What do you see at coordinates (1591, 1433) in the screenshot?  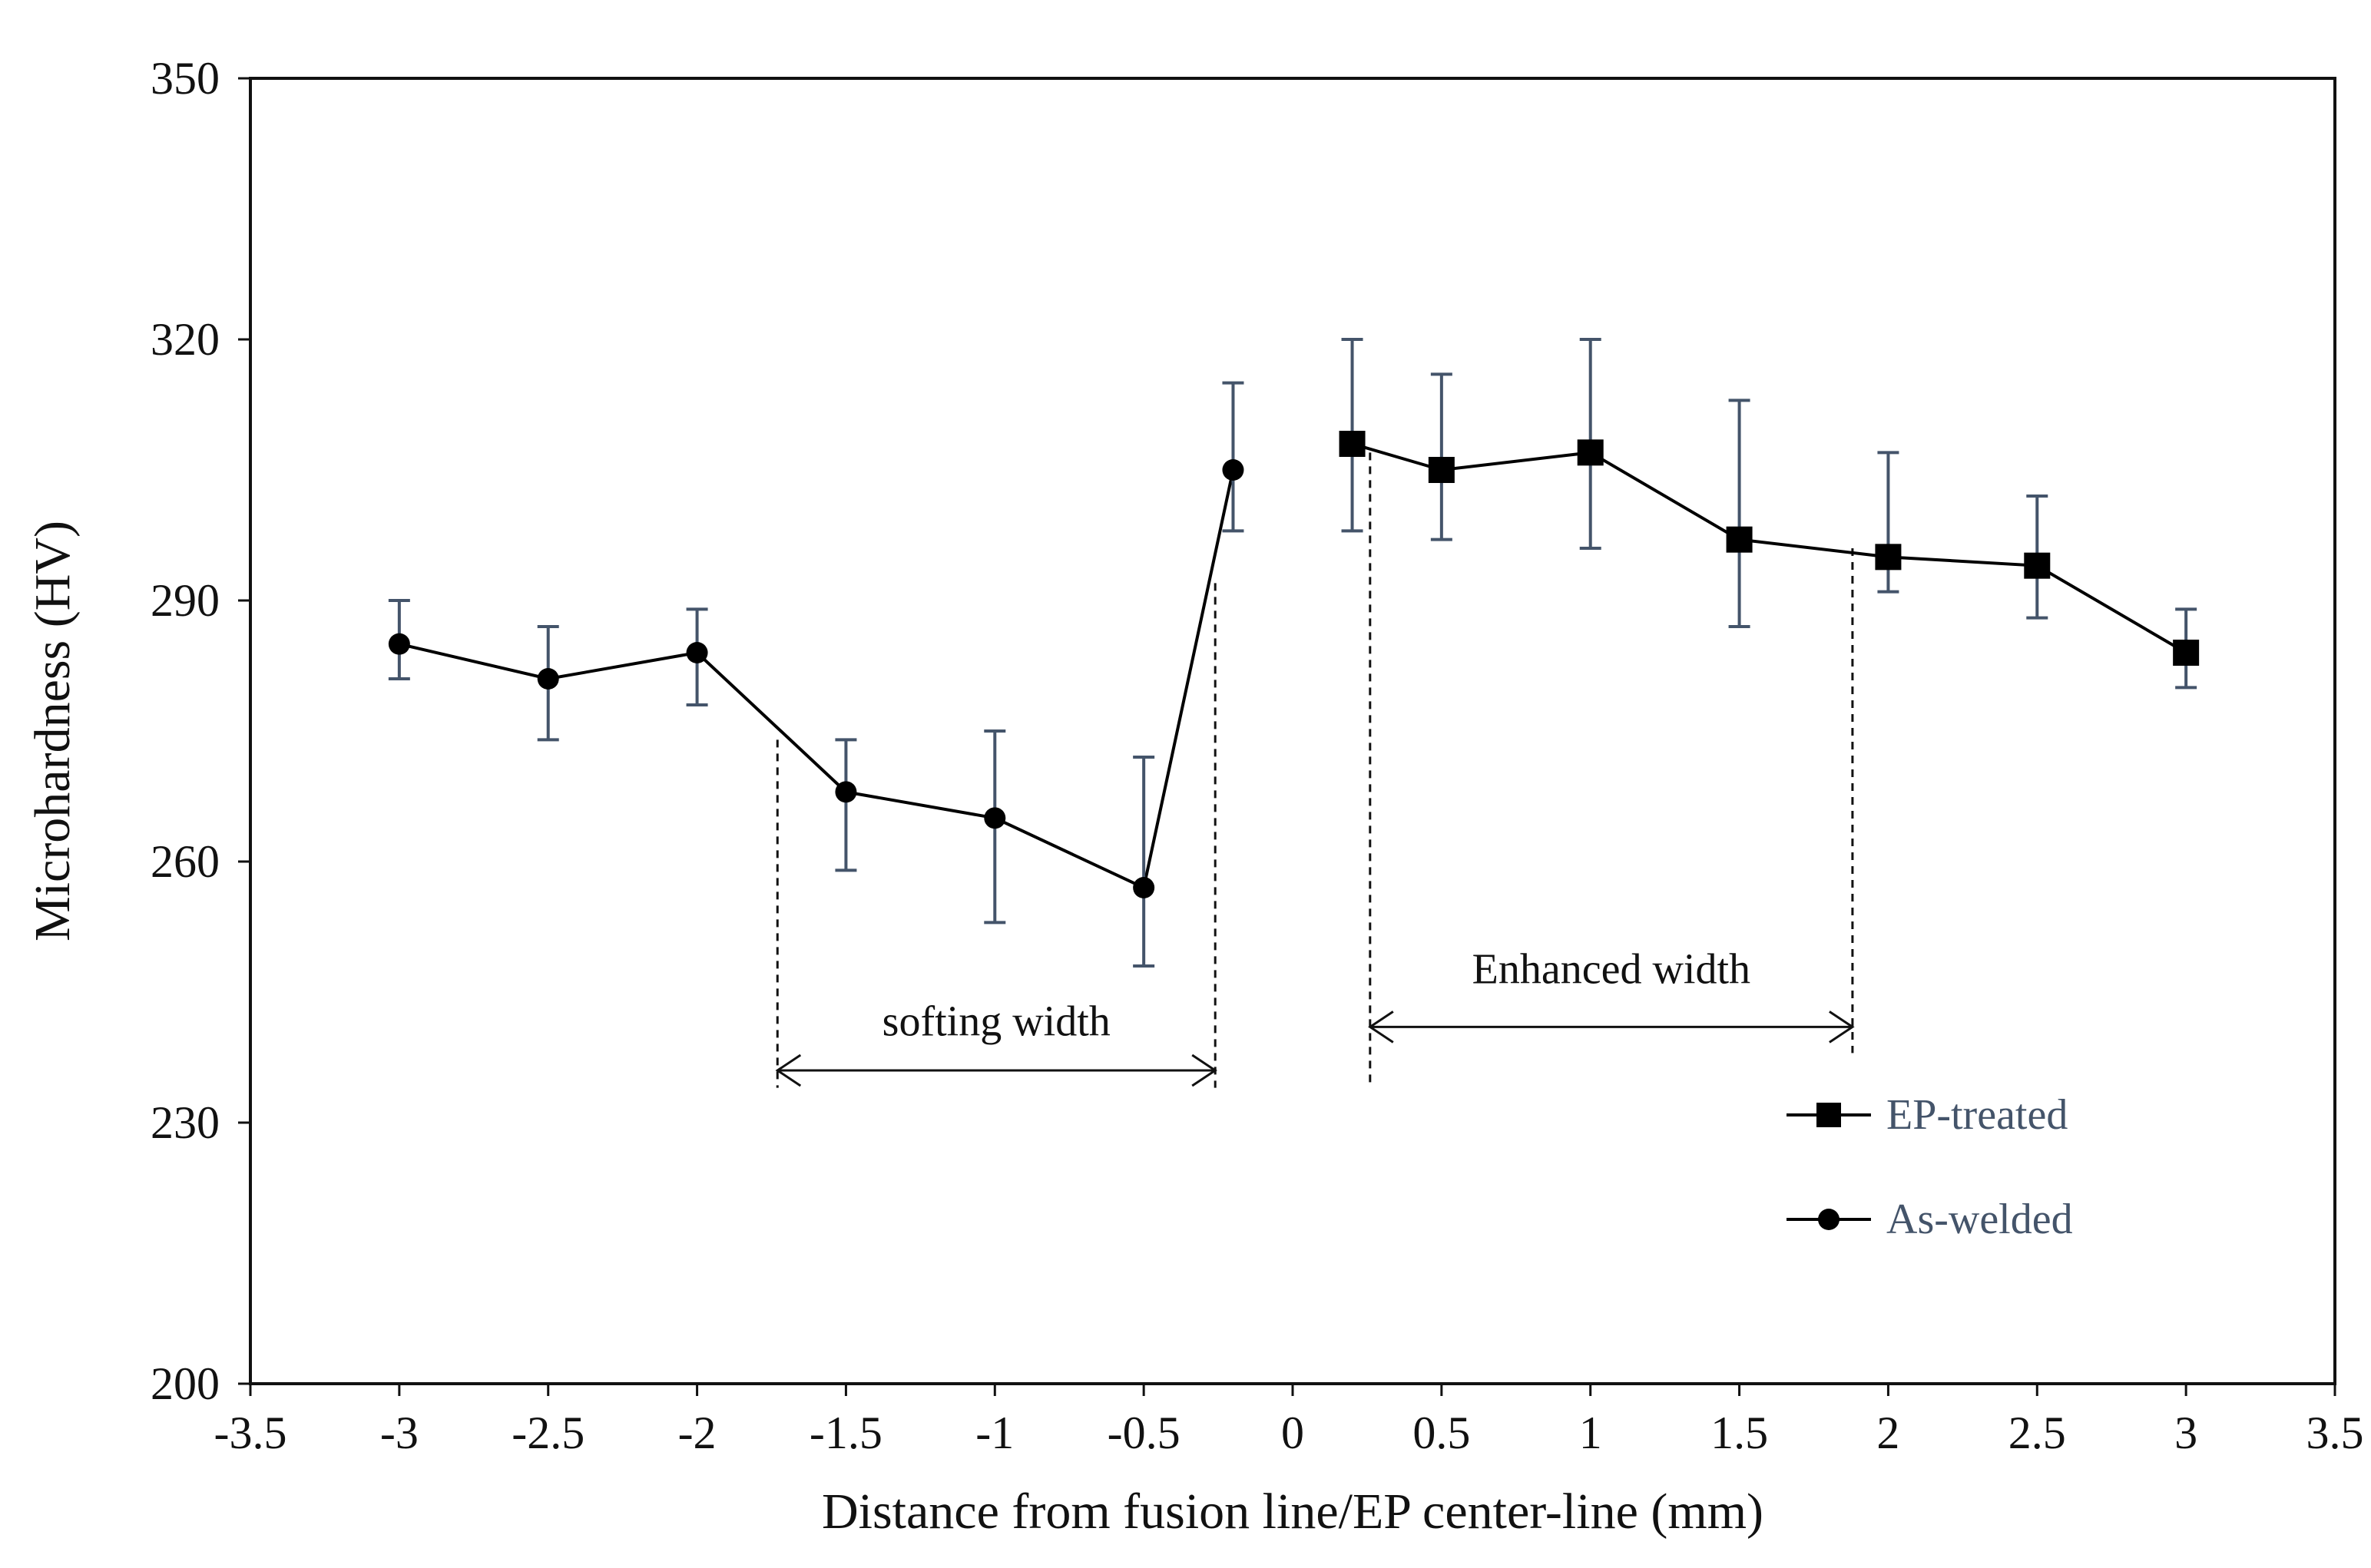 I see `x-tick-label: 1` at bounding box center [1591, 1433].